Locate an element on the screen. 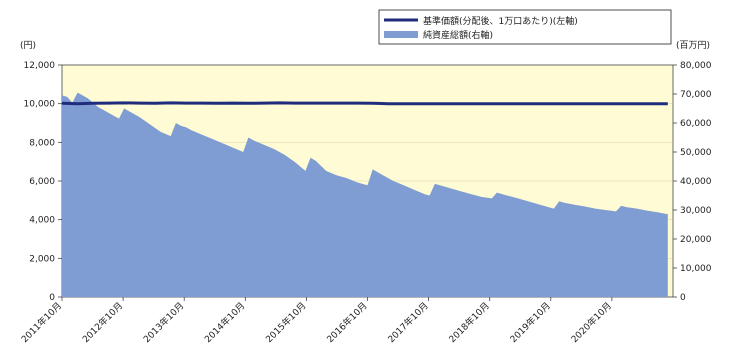 This screenshot has height=362, width=734. left-tick-label: 8,000 is located at coordinates (42, 143).